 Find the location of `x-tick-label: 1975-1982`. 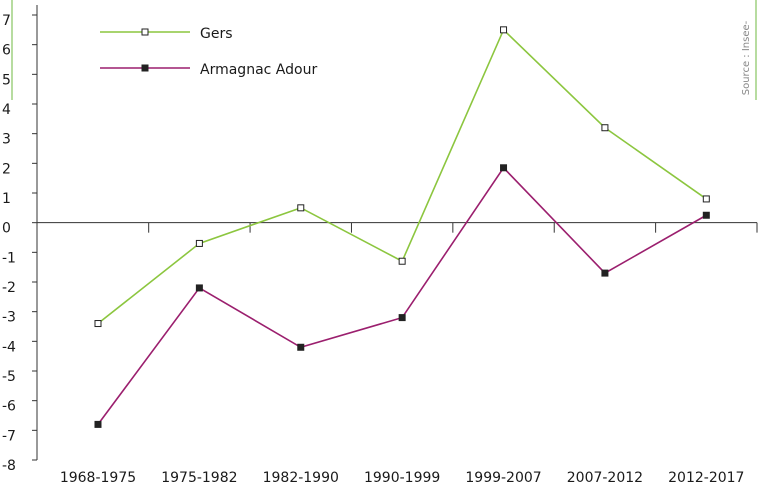

x-tick-label: 1975-1982 is located at coordinates (199, 478).